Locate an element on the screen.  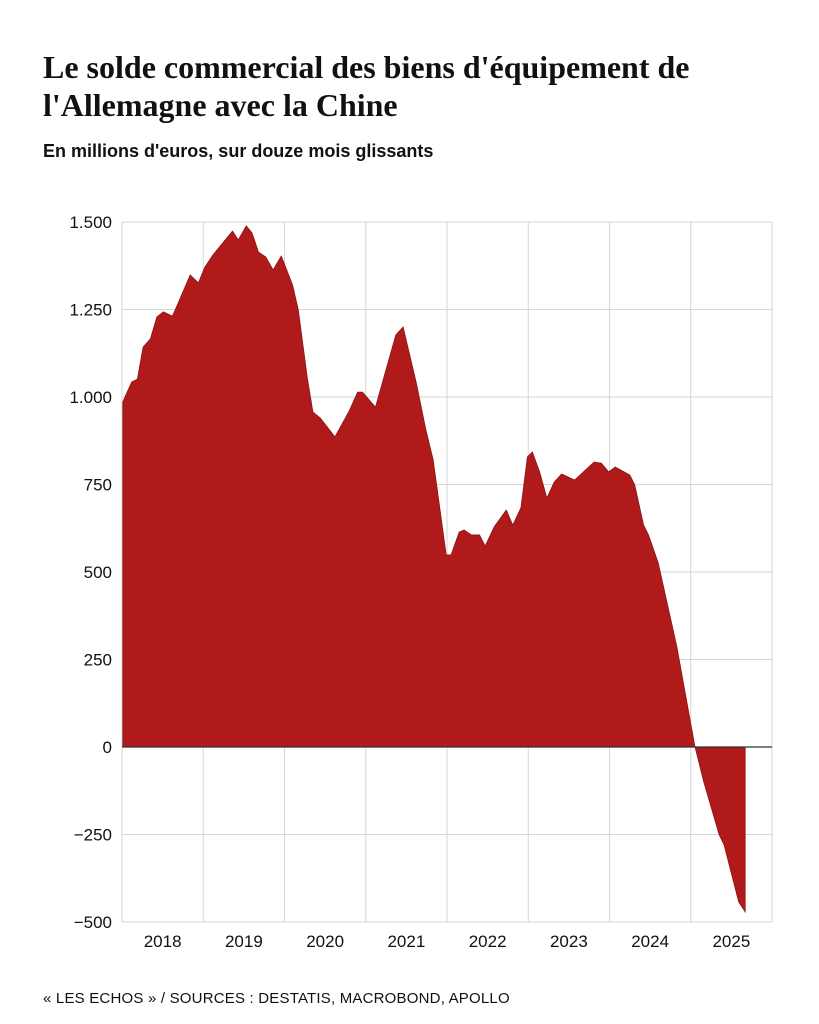
y-tick-label: 1.500 is located at coordinates (90, 222).